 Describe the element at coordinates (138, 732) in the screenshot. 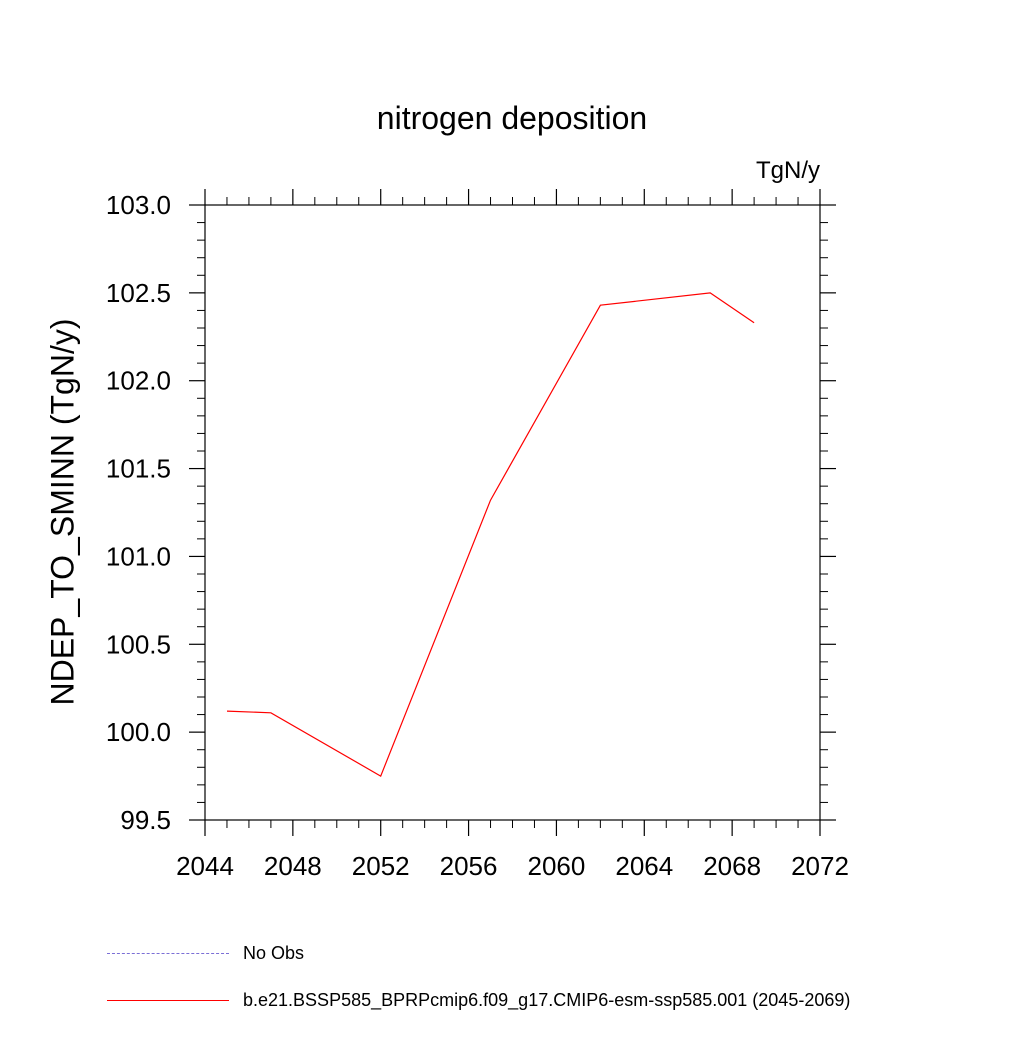

I see `y-tick-label: 100.0` at that location.